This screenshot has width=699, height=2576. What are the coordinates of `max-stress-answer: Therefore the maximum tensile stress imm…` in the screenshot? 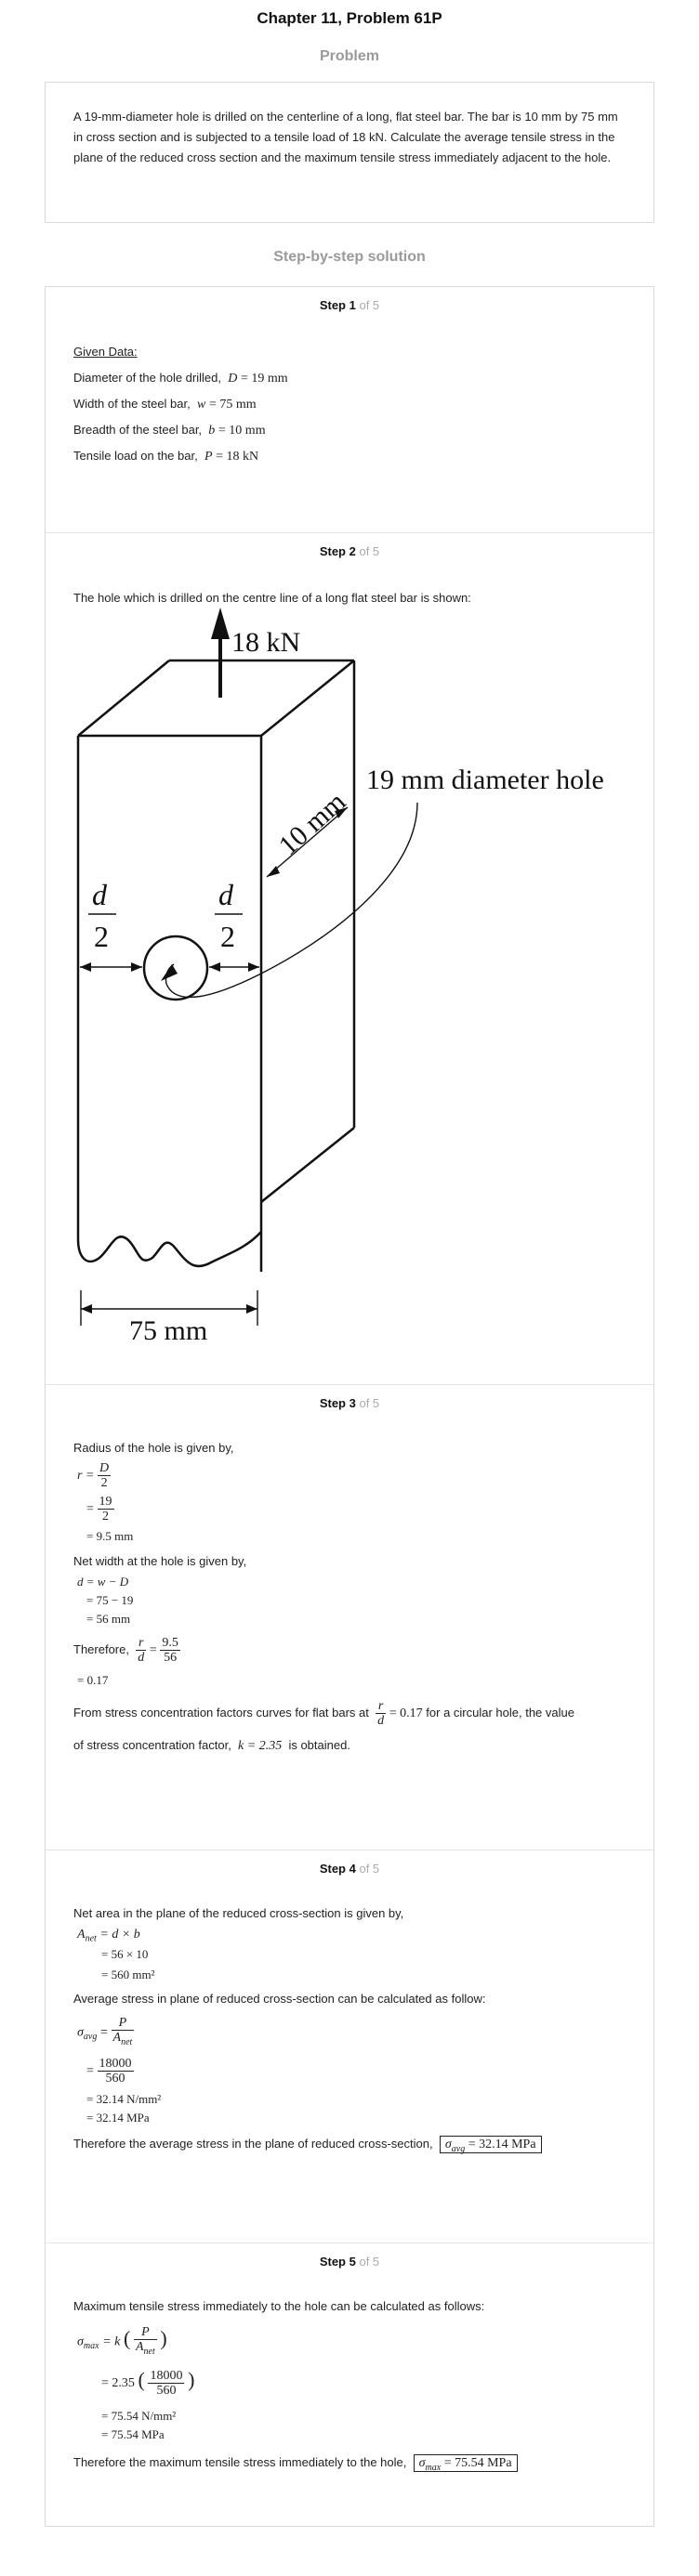 It's located at (295, 2464).